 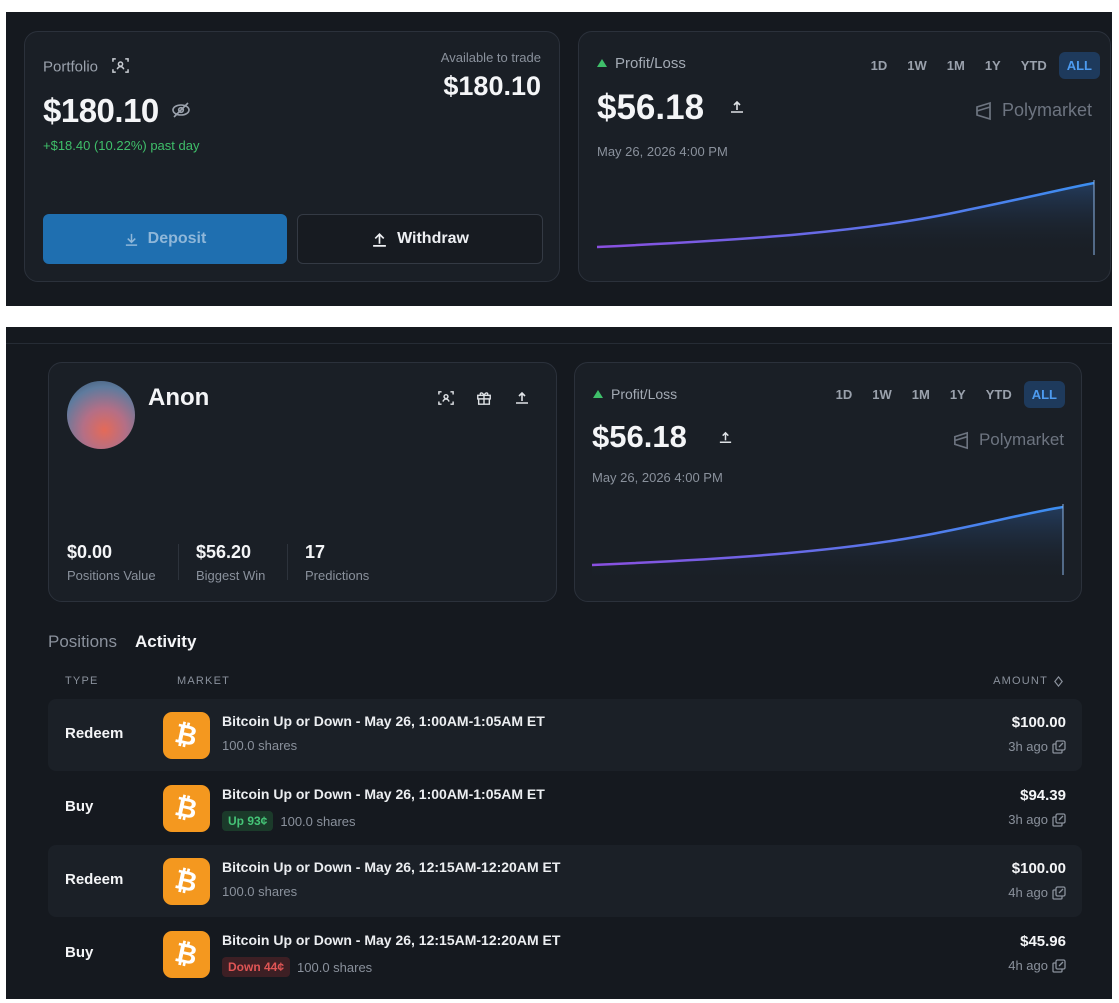 What do you see at coordinates (1037, 819) in the screenshot?
I see `activity-time: 3h ago` at bounding box center [1037, 819].